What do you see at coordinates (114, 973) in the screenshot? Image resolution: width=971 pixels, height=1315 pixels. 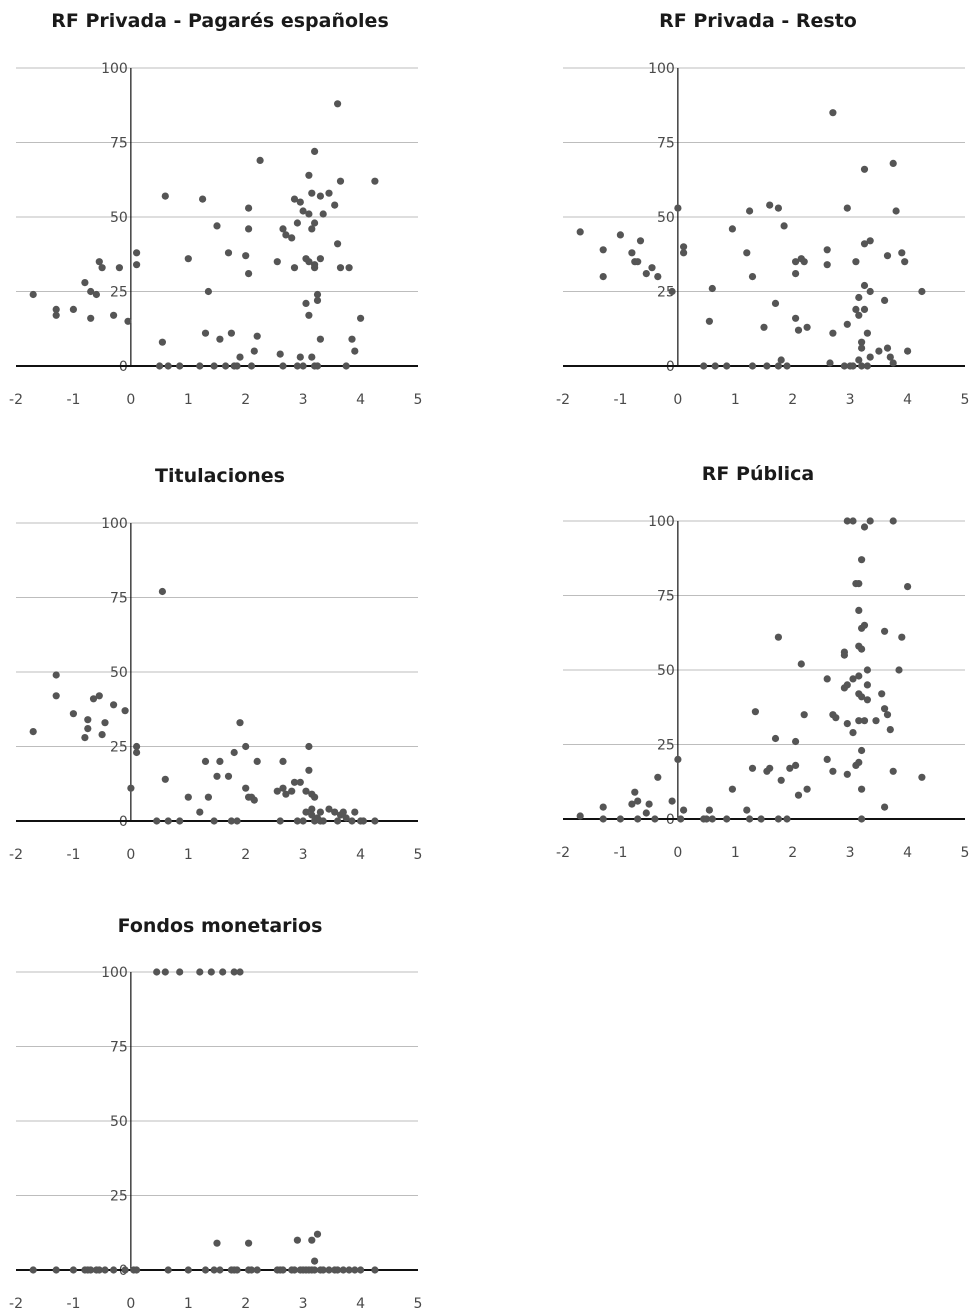 I see `y-tick-label: 100` at bounding box center [114, 973].